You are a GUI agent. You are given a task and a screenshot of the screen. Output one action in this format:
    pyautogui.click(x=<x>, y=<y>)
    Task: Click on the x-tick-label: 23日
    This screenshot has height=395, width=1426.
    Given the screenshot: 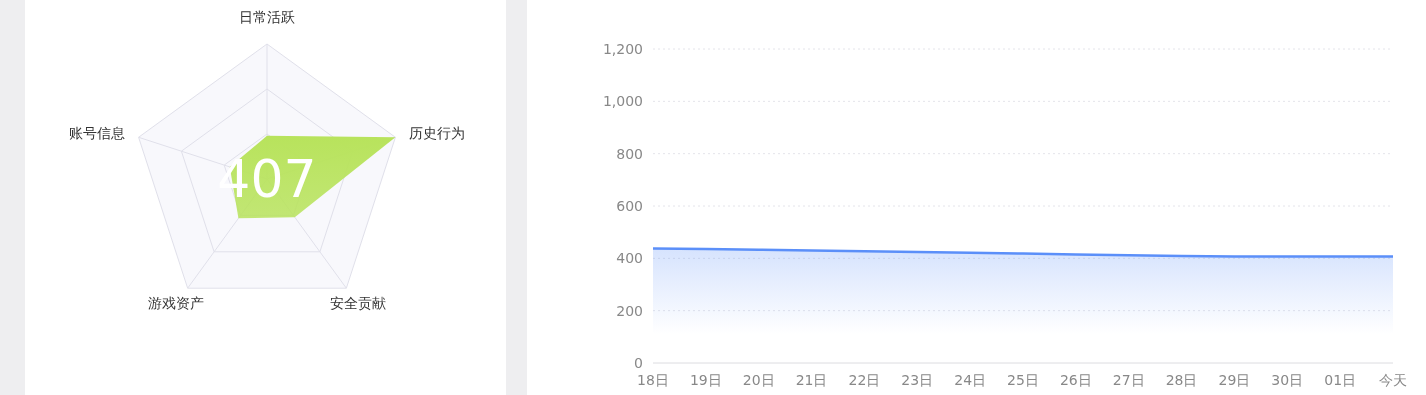 What is the action you would take?
    pyautogui.click(x=917, y=380)
    